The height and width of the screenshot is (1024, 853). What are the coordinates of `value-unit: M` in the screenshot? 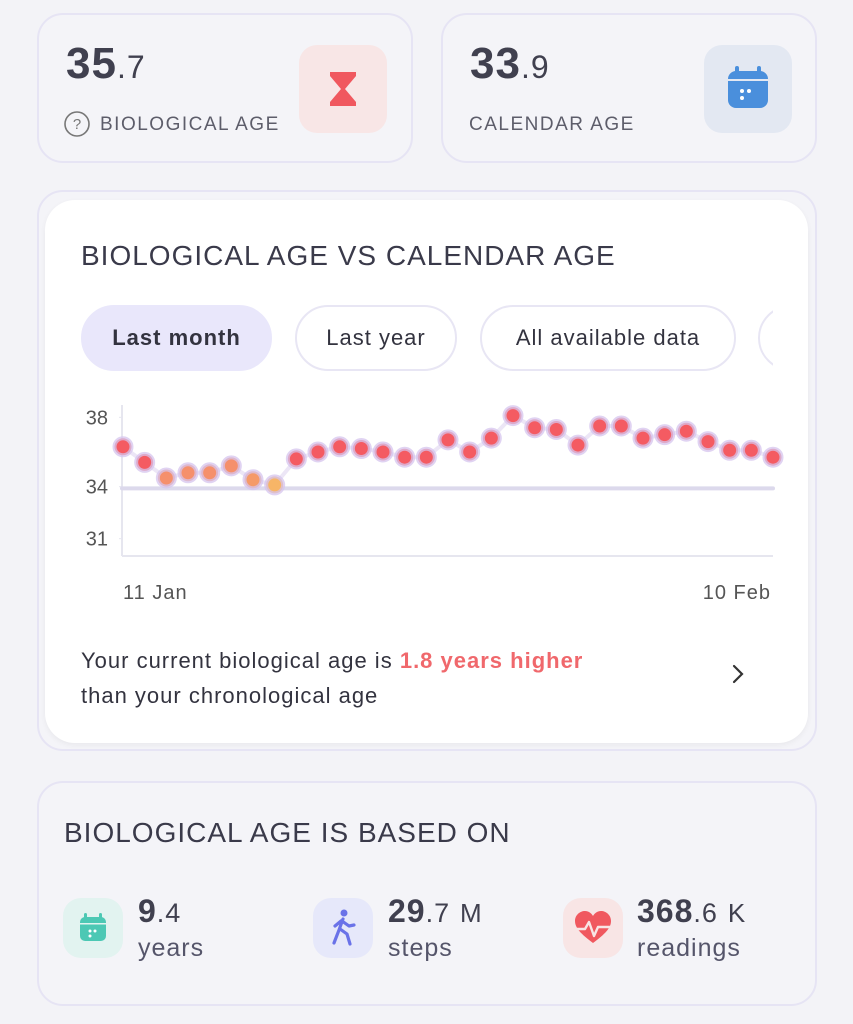 It's located at (471, 913).